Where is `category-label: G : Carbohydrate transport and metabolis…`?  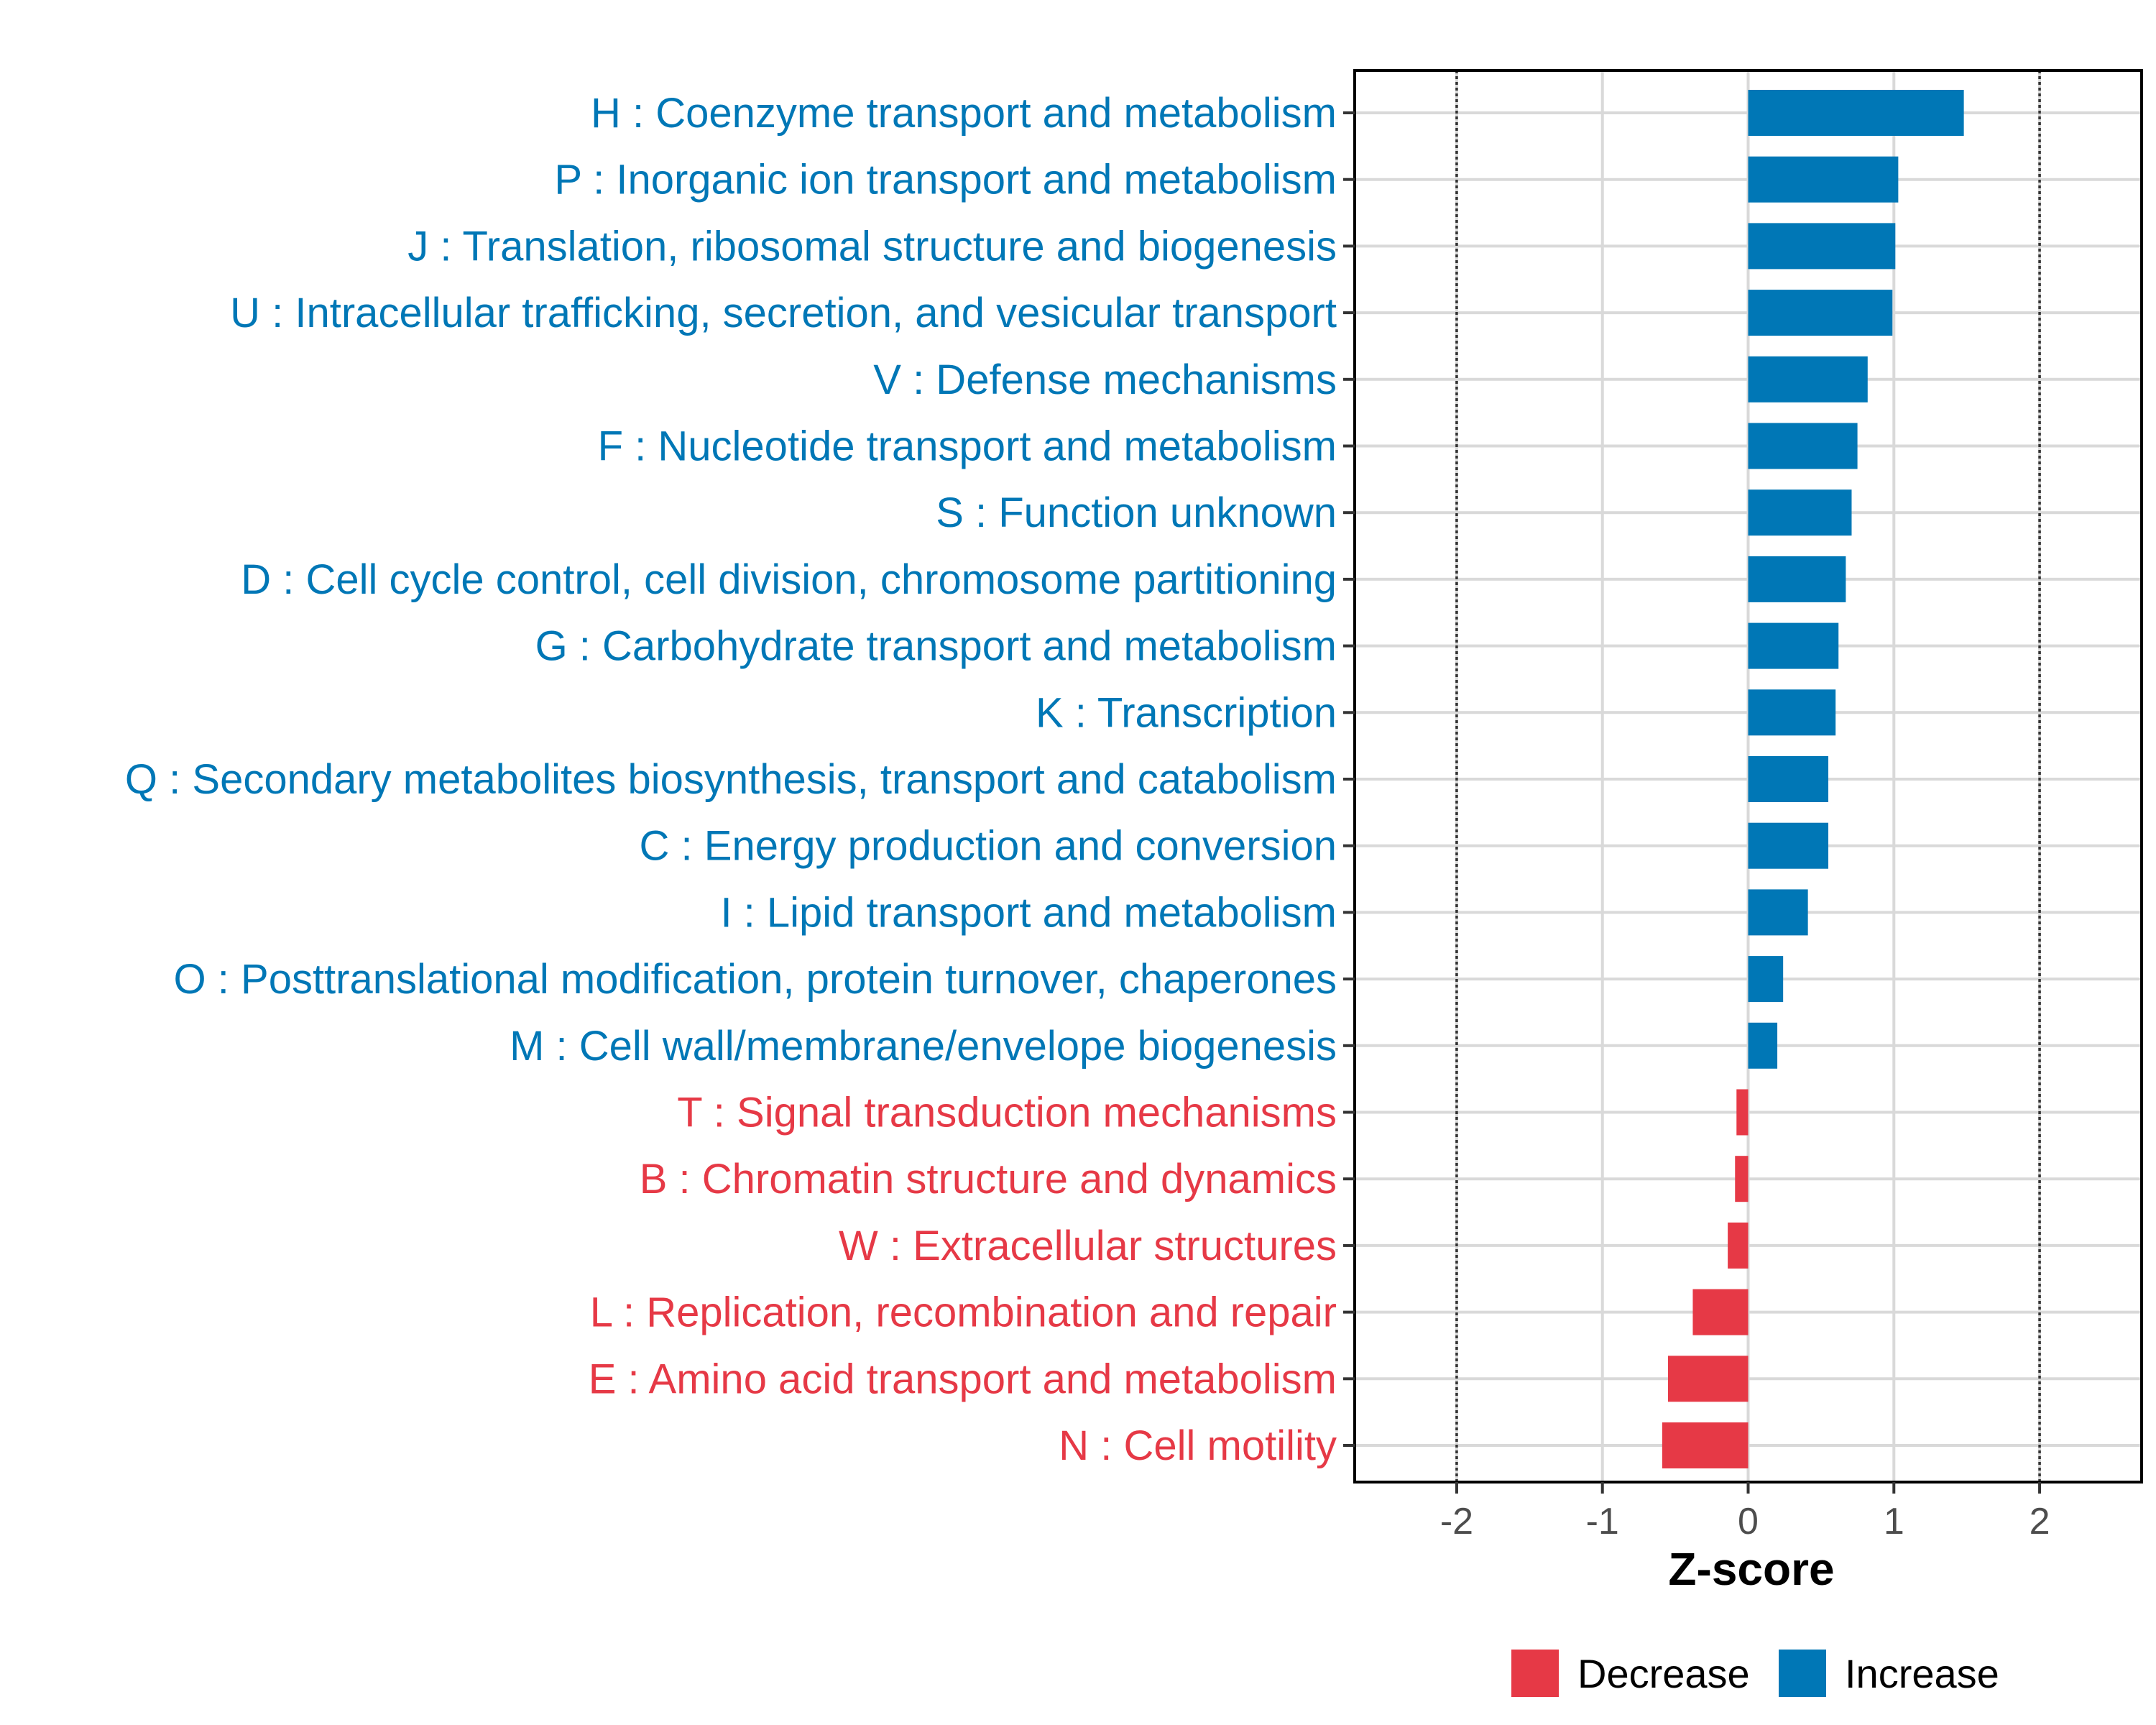
category-label: G : Carbohydrate transport and metabolis… is located at coordinates (936, 646).